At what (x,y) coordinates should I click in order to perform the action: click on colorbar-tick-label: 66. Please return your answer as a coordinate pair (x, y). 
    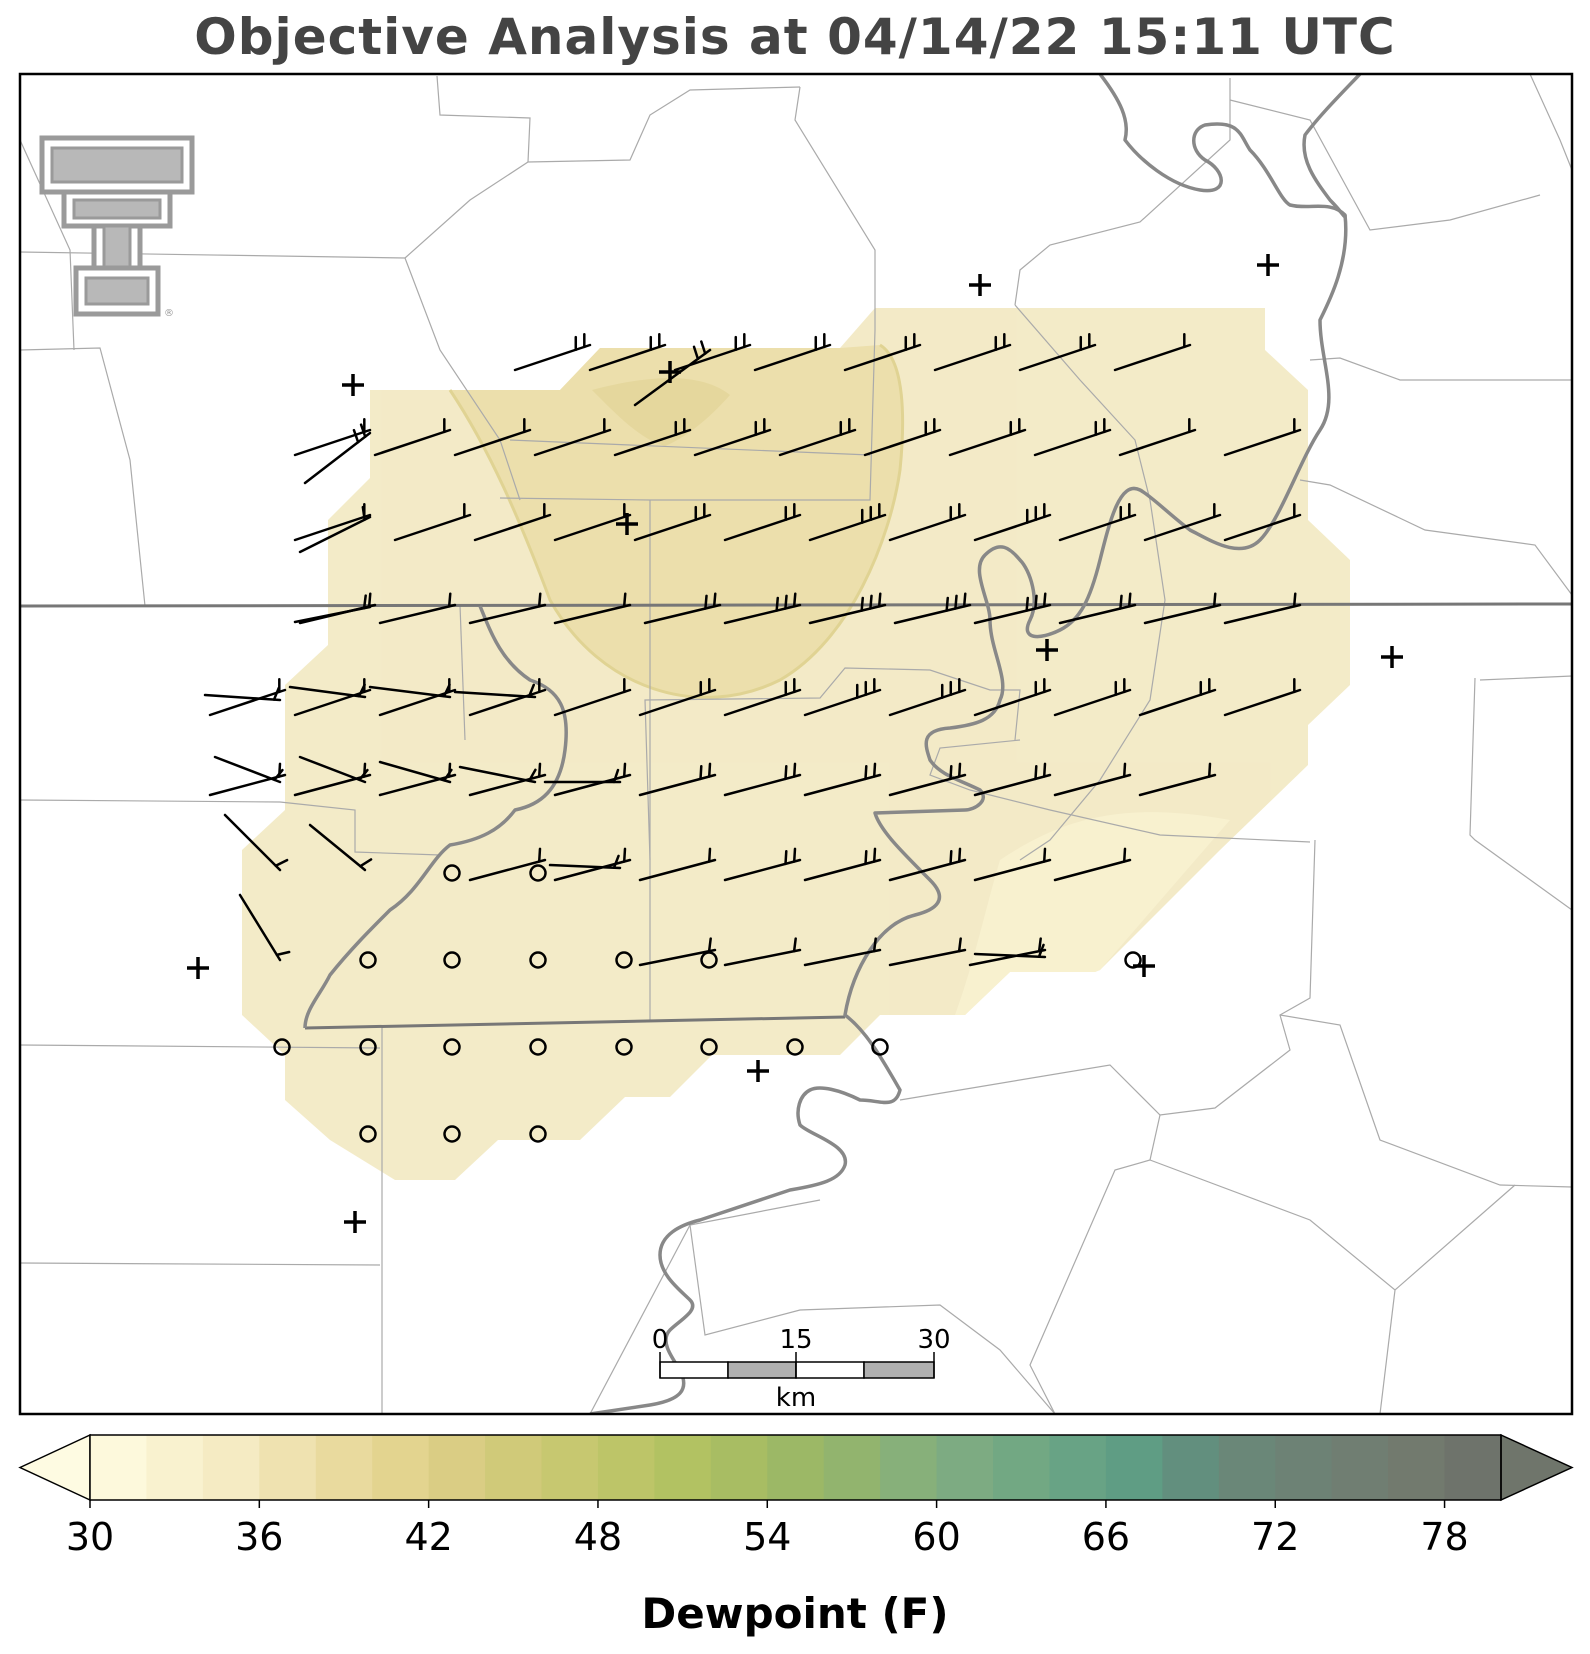
    Looking at the image, I should click on (1106, 1537).